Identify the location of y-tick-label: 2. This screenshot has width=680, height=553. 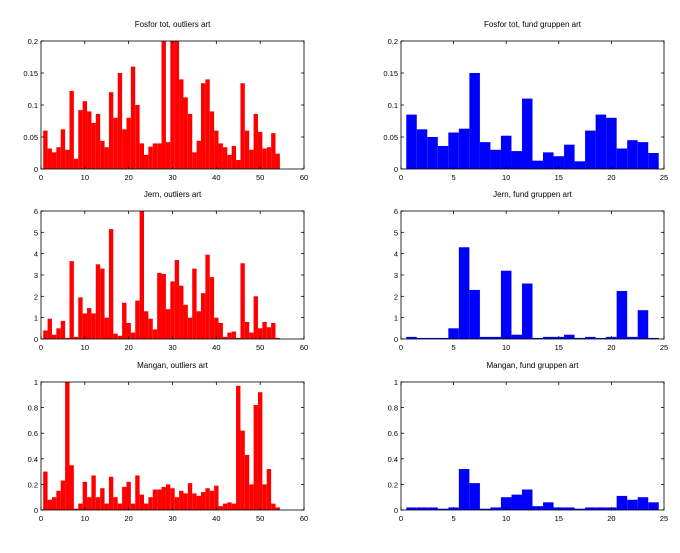
(396, 296).